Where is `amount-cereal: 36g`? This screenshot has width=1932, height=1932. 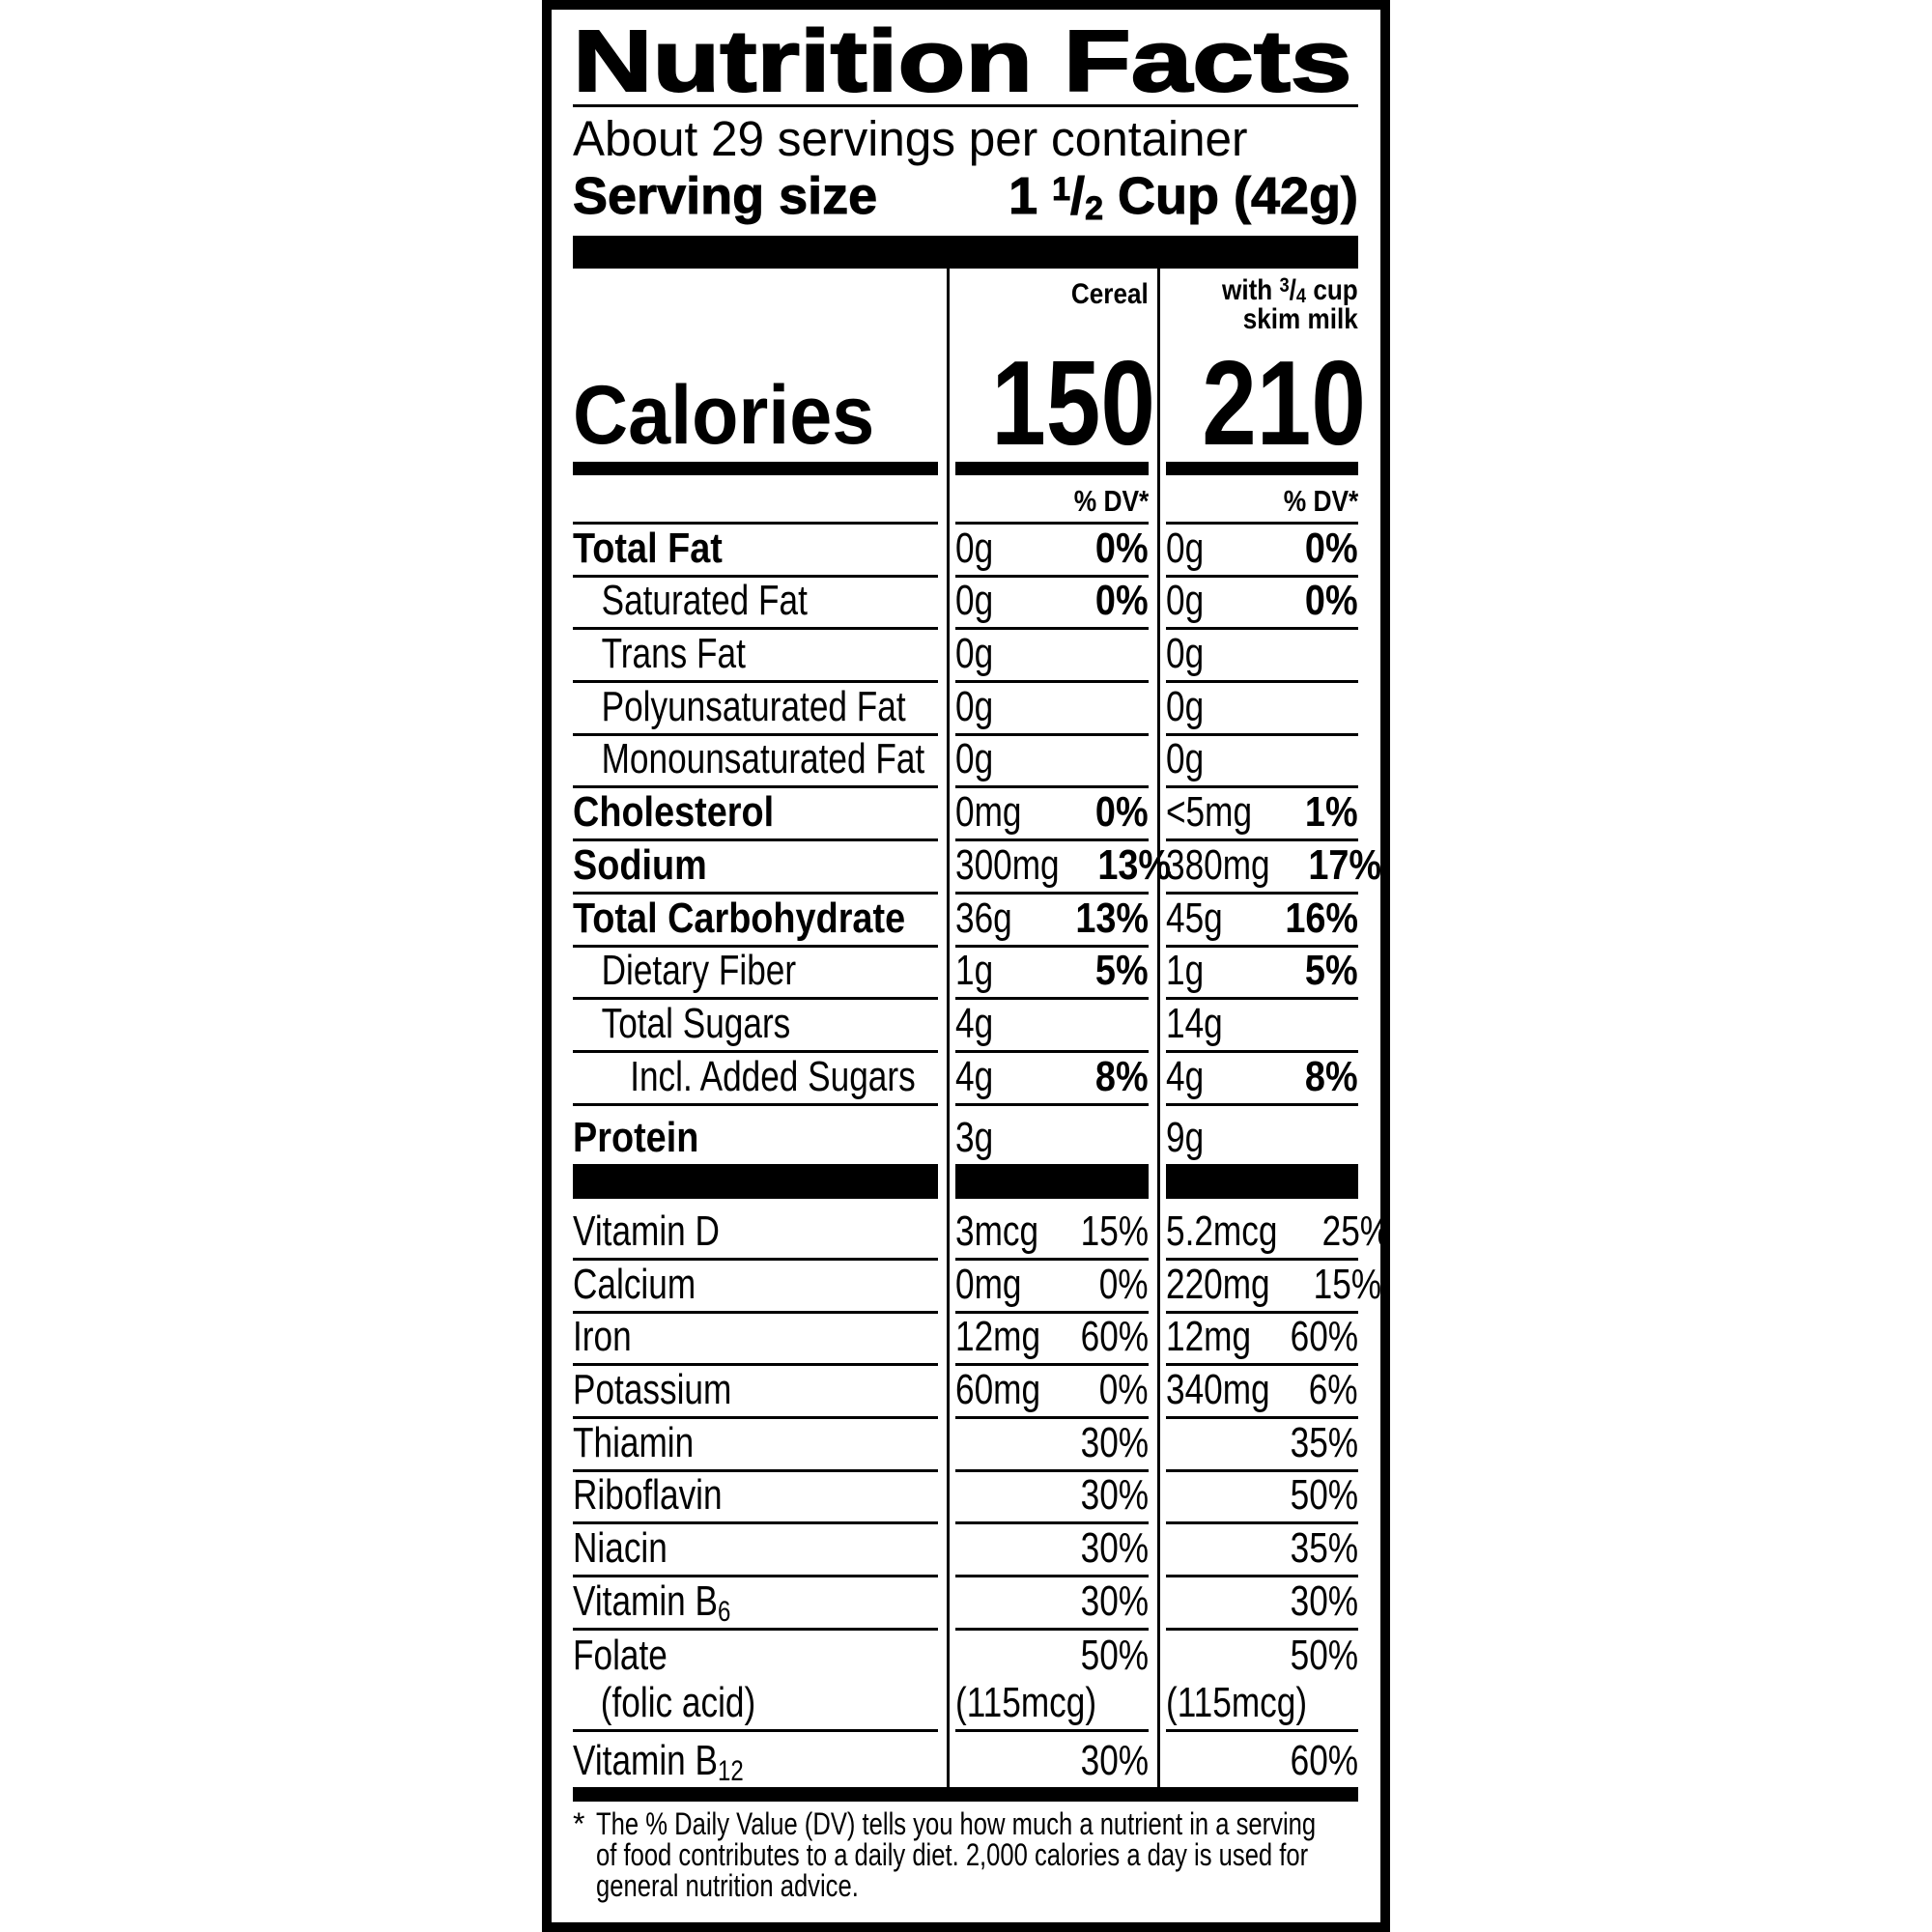 amount-cereal: 36g is located at coordinates (983, 918).